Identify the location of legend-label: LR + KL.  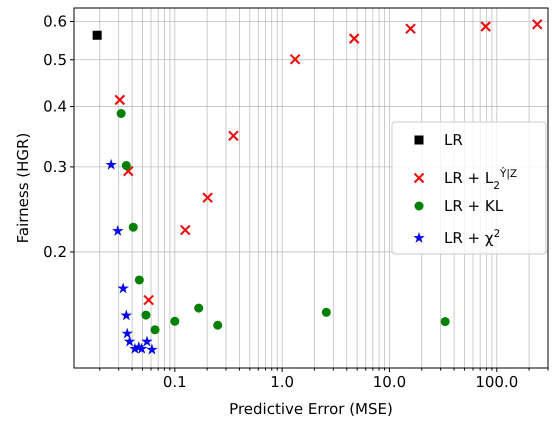
(474, 206).